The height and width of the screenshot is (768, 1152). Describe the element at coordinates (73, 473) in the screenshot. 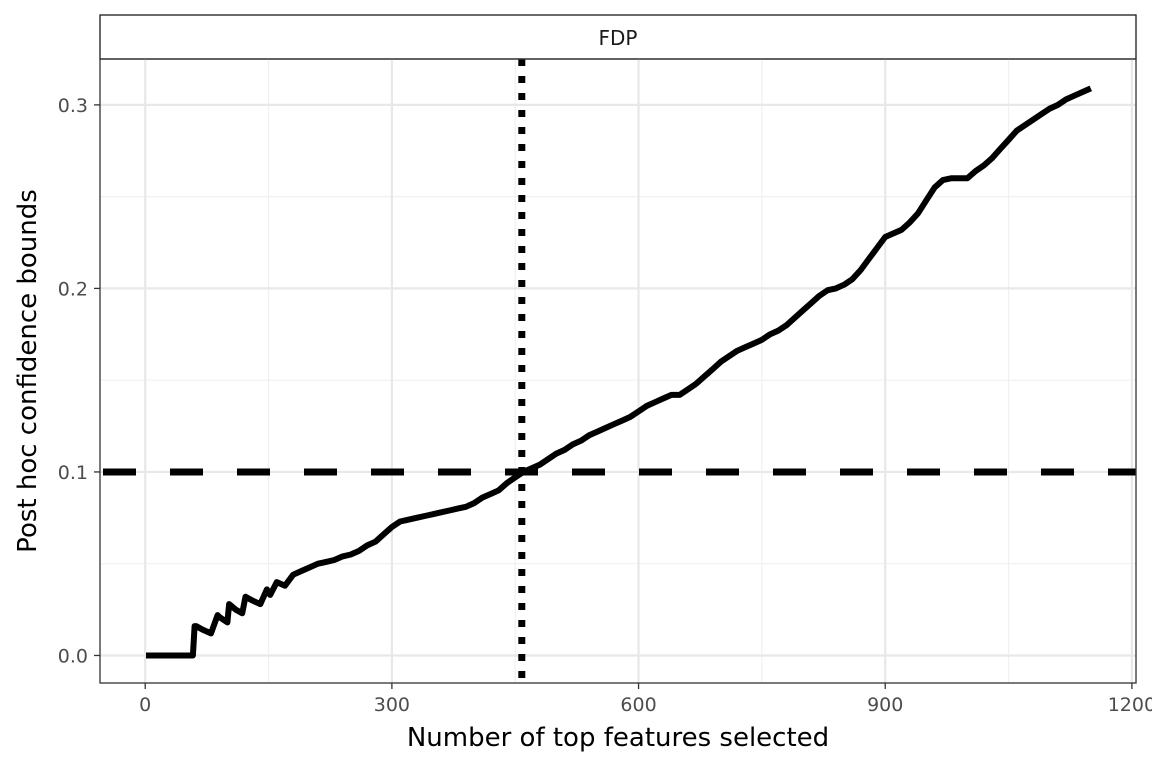

I see `y-tick-label: 0.1` at that location.